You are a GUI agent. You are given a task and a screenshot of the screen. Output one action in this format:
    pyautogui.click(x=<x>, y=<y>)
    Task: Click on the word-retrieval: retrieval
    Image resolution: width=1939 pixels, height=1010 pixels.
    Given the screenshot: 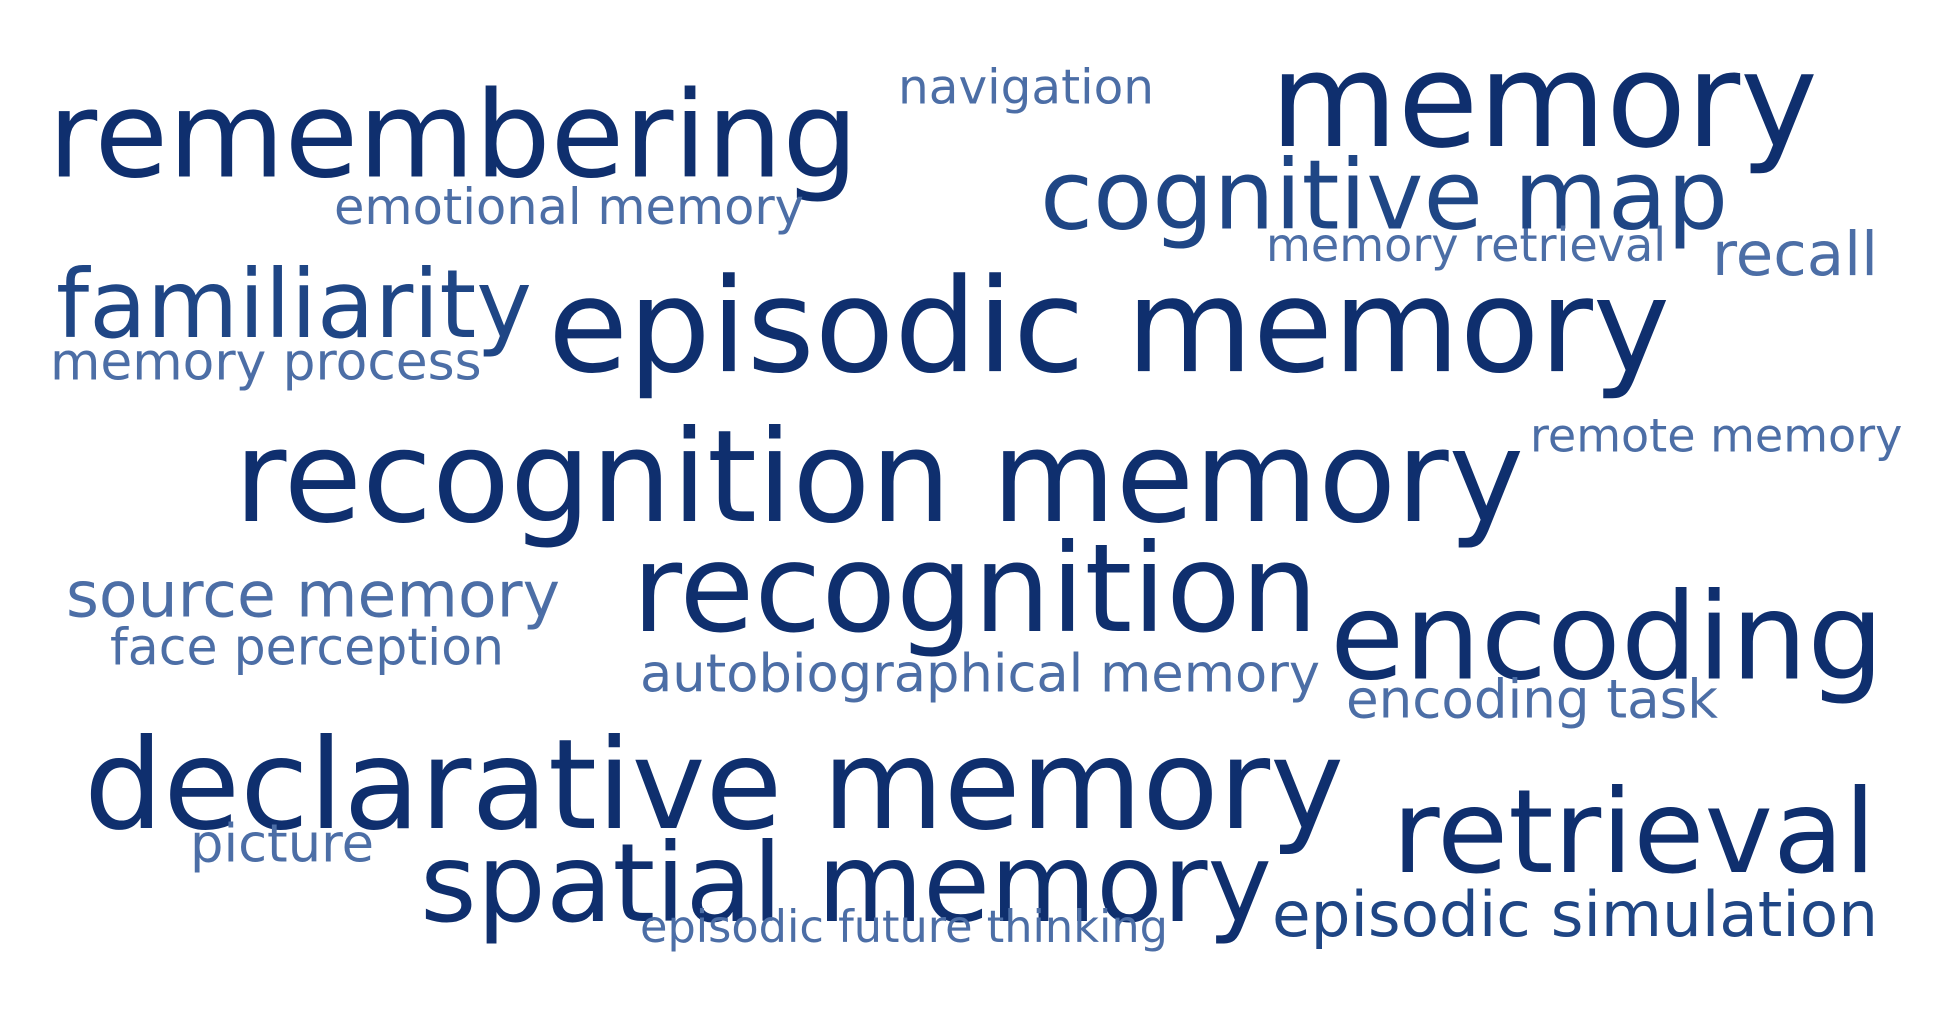 What is the action you would take?
    pyautogui.click(x=1634, y=832)
    